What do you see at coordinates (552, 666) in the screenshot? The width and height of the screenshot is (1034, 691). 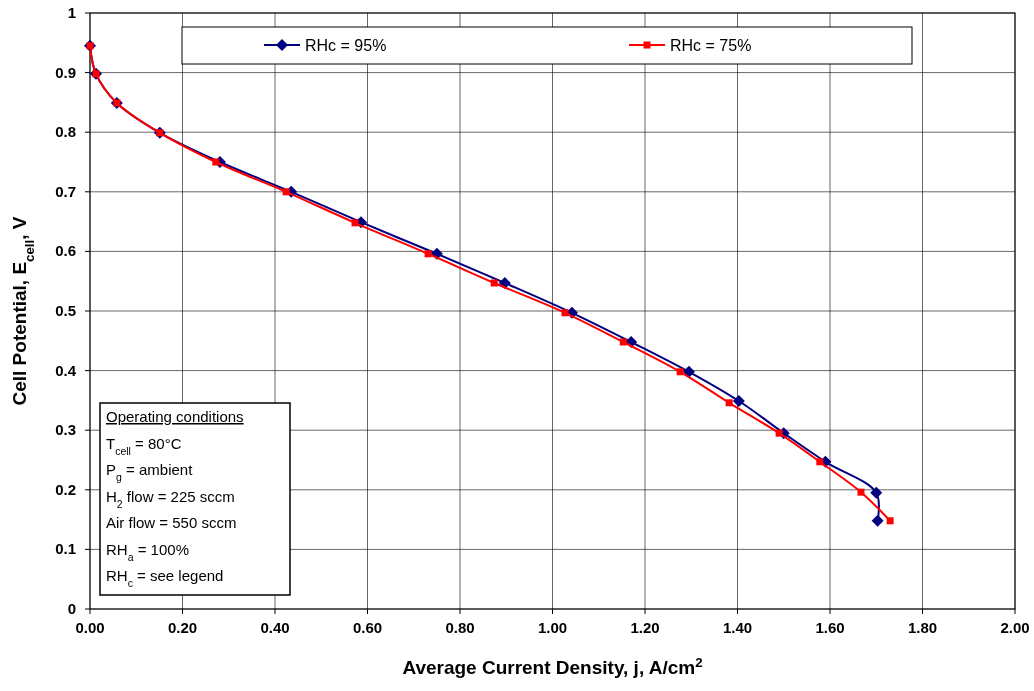 I see `x-axis-title: Average Current Density, j, A/cm$^{2}$` at bounding box center [552, 666].